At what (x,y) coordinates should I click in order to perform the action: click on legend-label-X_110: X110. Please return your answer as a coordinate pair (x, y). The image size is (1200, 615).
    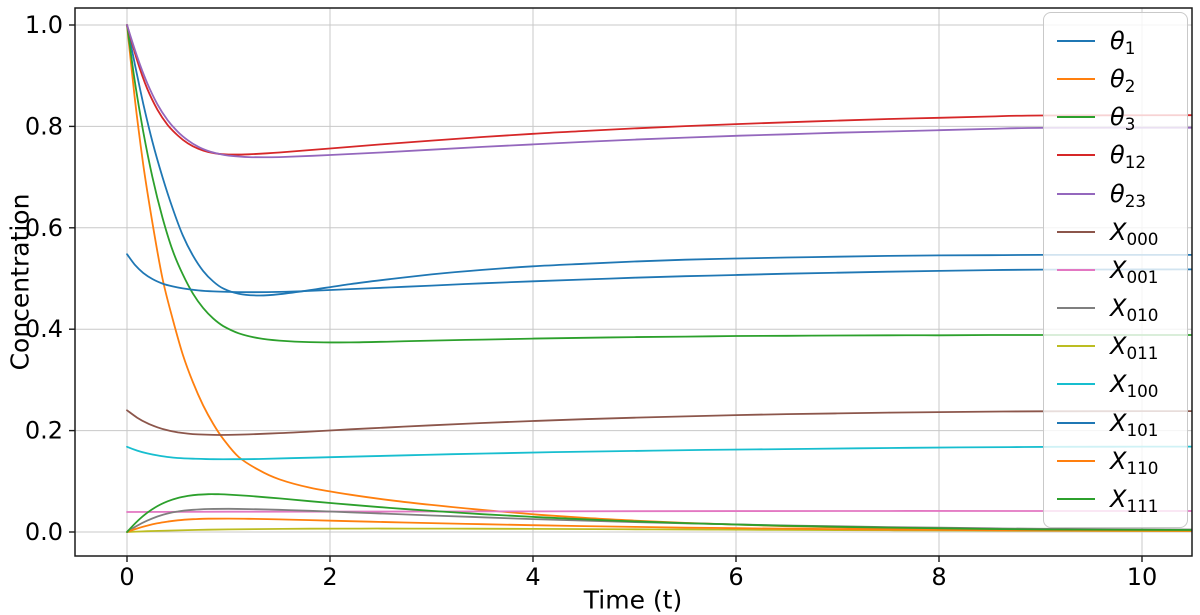
    Looking at the image, I should click on (1134, 462).